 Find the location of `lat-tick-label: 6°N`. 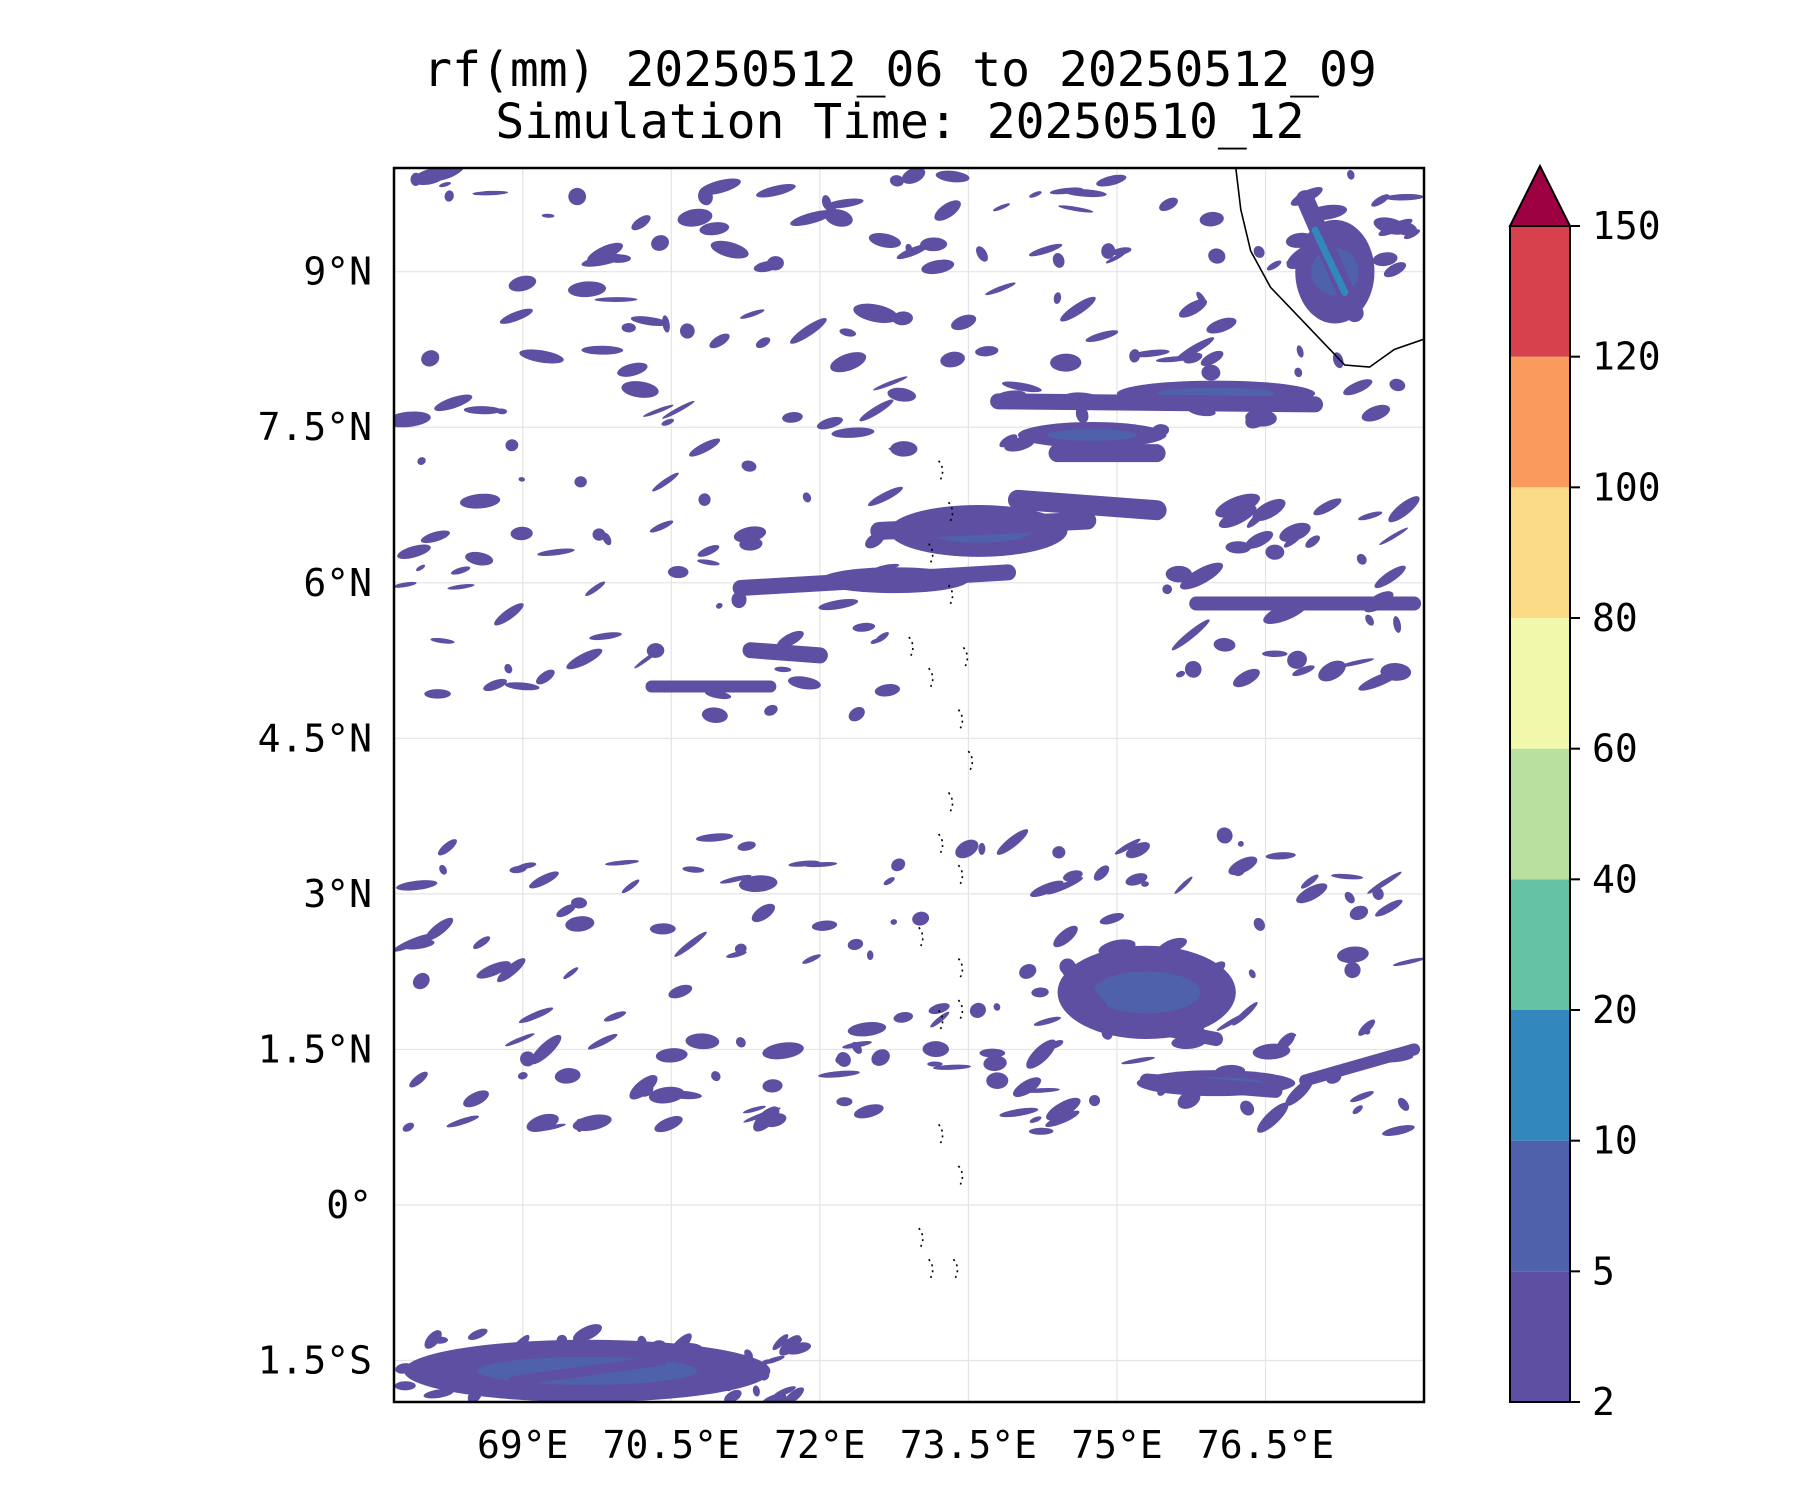

lat-tick-label: 6°N is located at coordinates (337, 583).